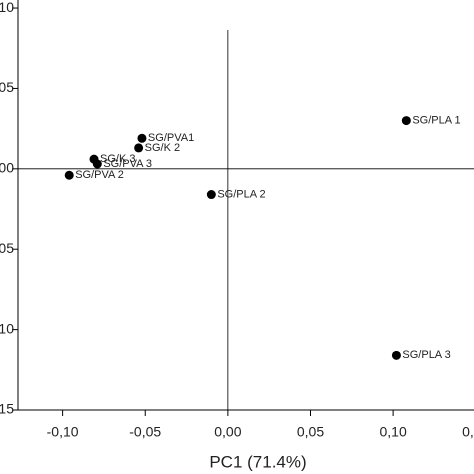 The width and height of the screenshot is (474, 474). What do you see at coordinates (7, 7) in the screenshot?
I see `y-tick-label: 0,10` at bounding box center [7, 7].